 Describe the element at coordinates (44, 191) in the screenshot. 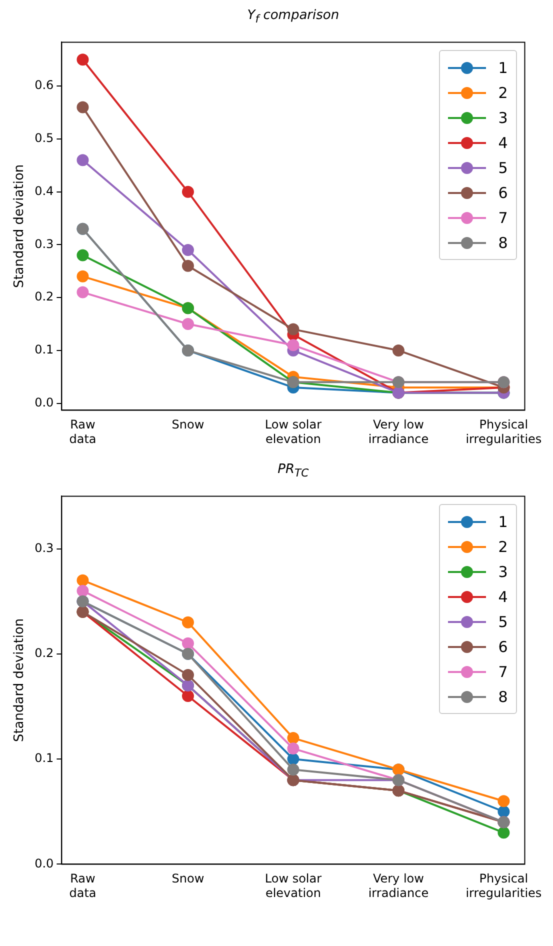

I see `y-tick-label: 0.4` at that location.